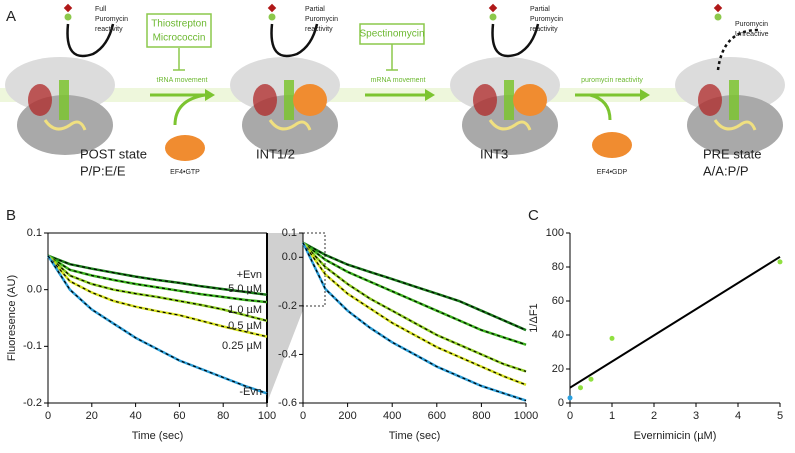  I want to click on step: tRNA movement, so click(182, 80).